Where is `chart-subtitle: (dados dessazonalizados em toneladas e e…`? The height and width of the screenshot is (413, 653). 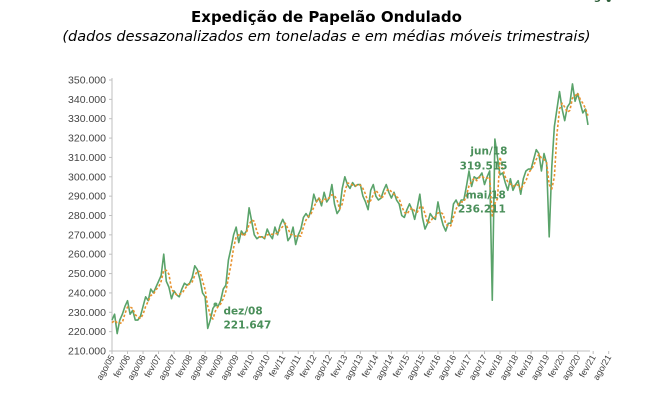
chart-subtitle: (dados dessazonalizados em toneladas e e… is located at coordinates (326, 37).